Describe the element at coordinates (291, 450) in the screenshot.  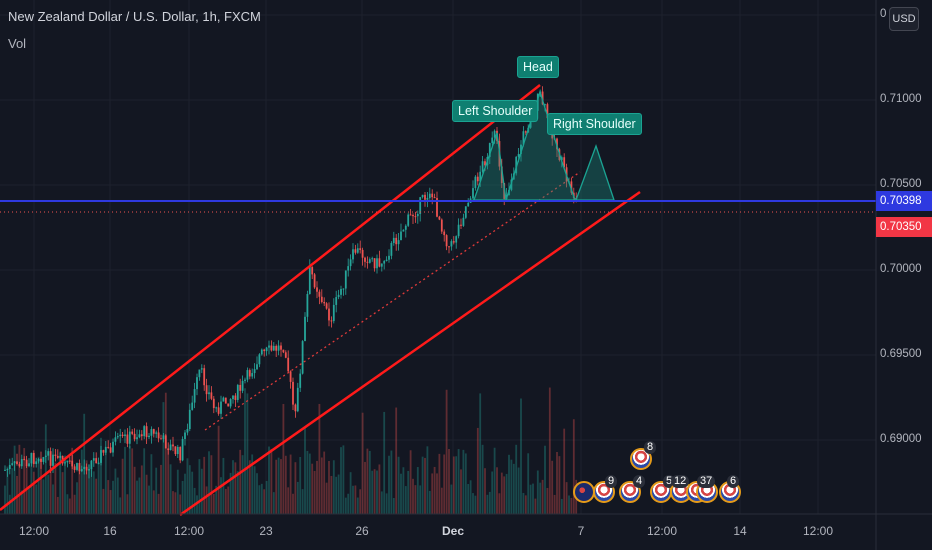
I see `volume-bars` at that location.